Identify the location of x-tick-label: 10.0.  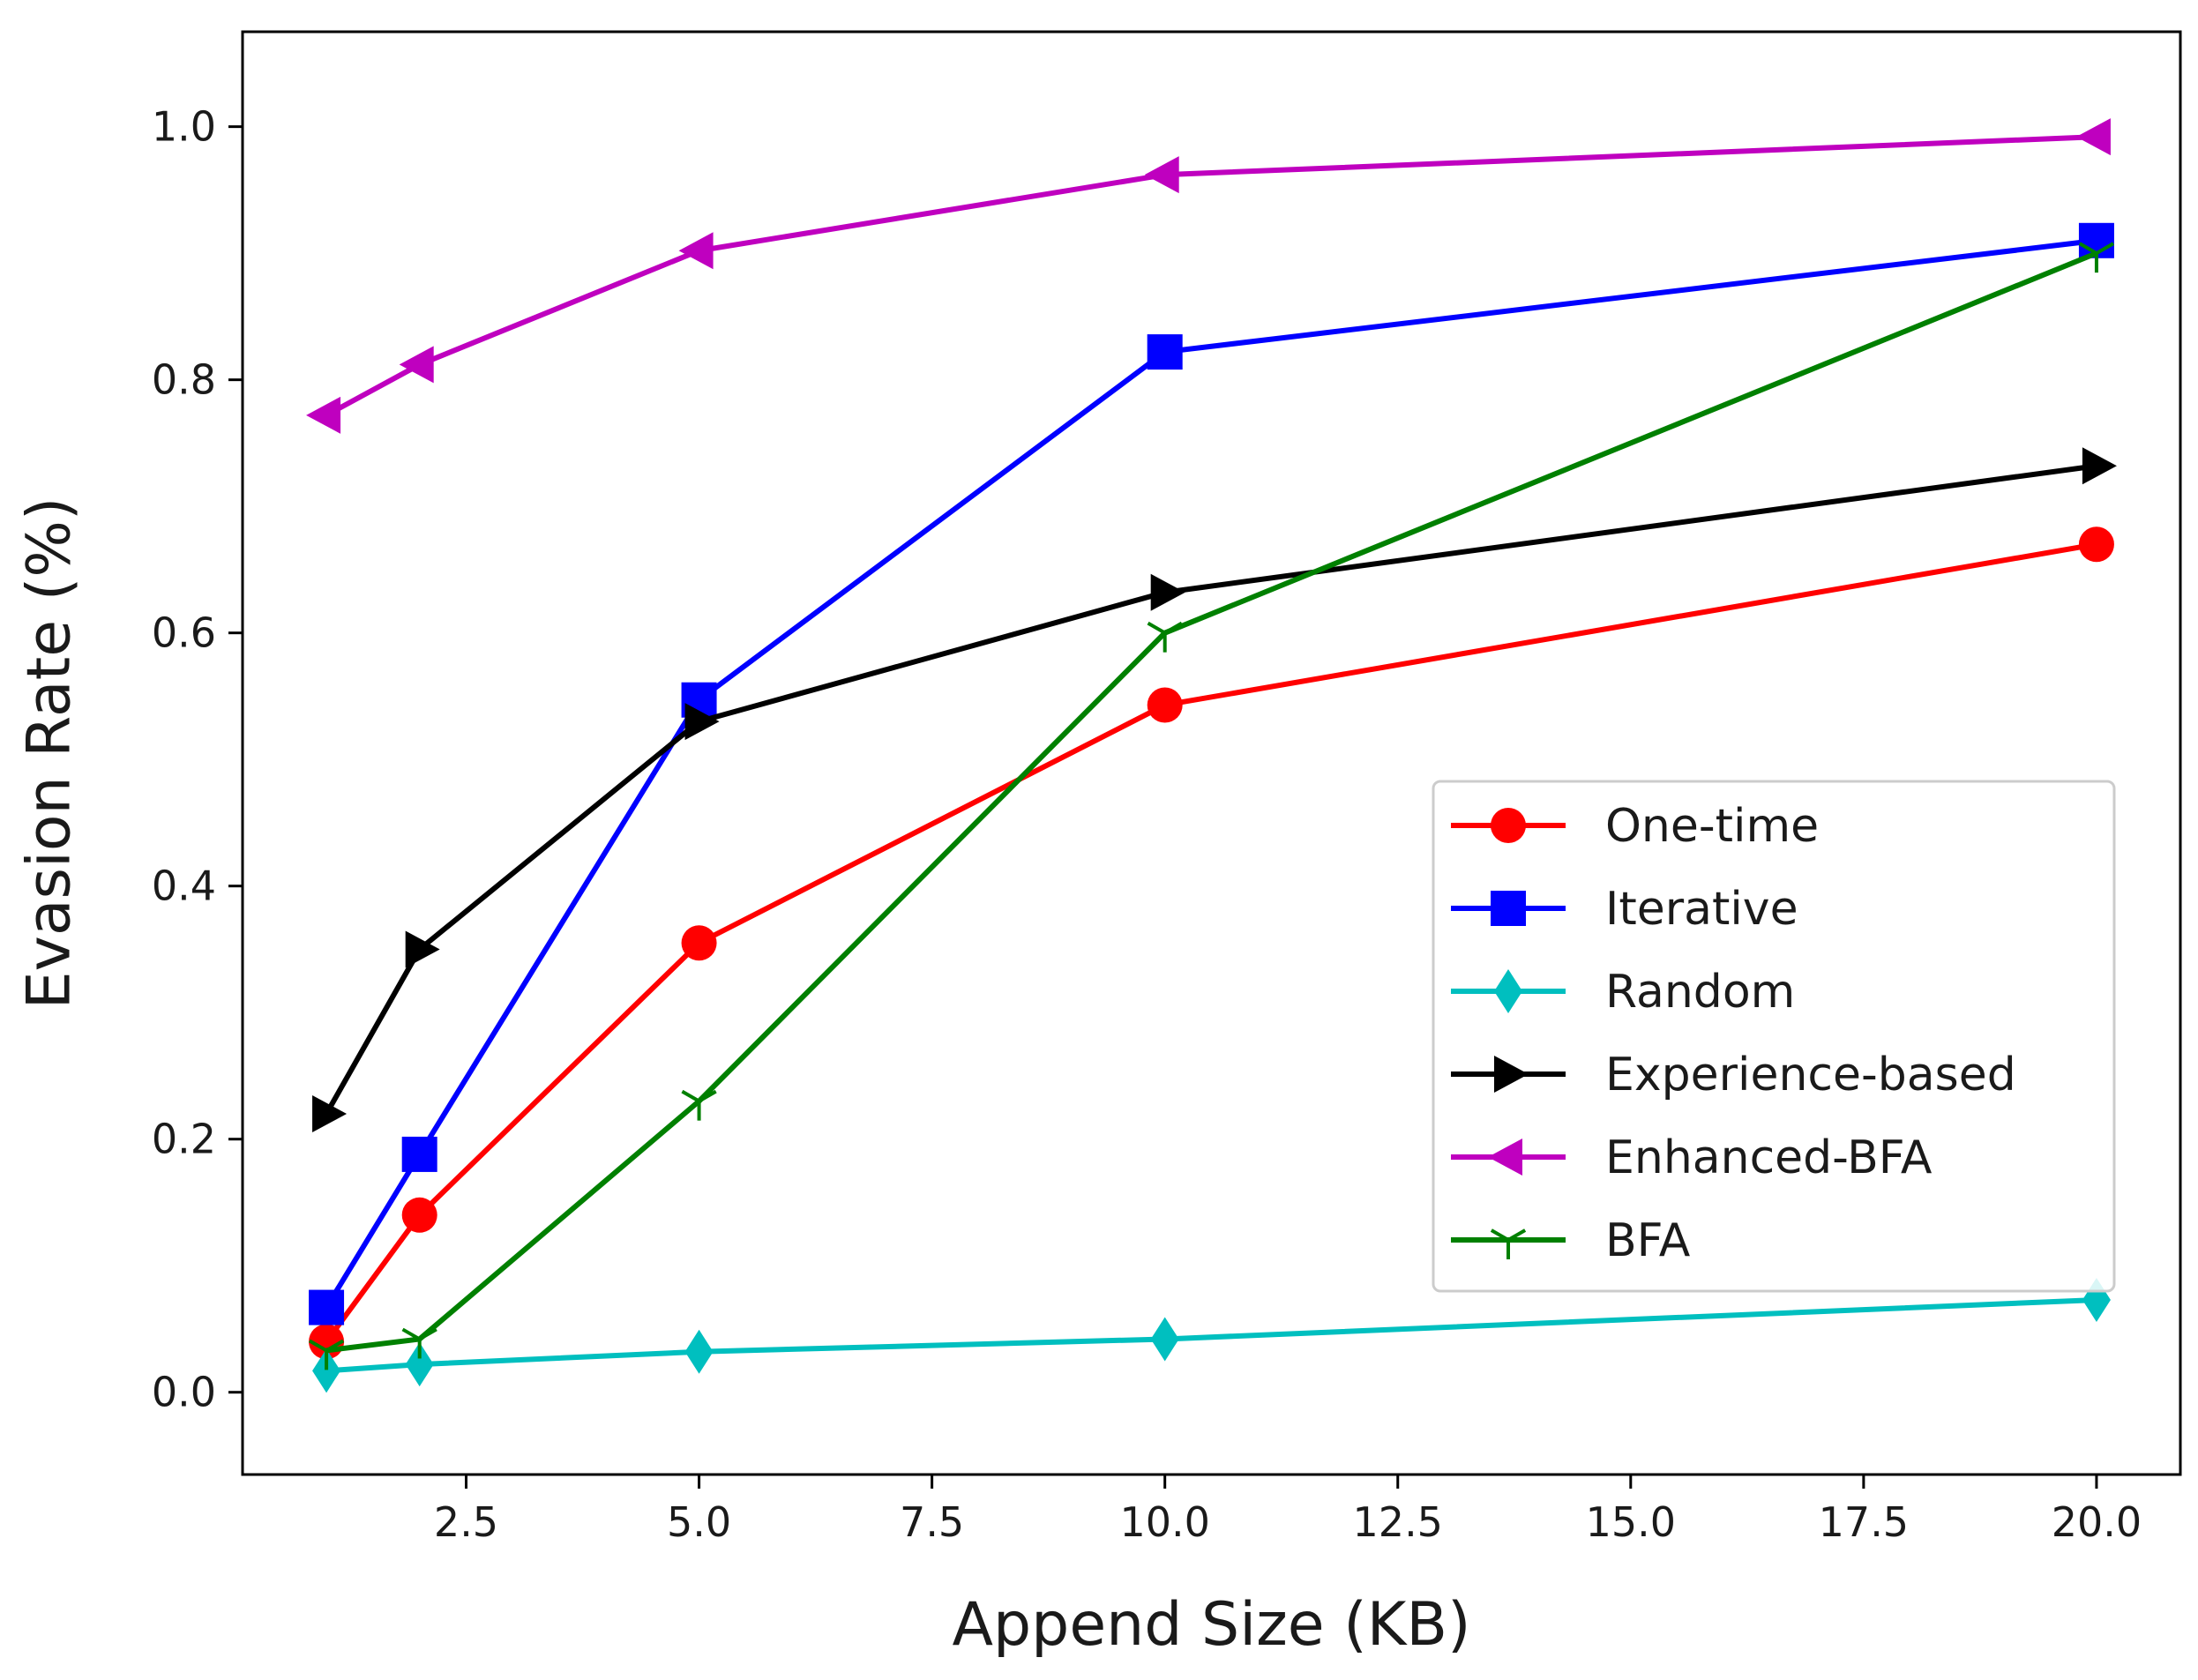
(1164, 1522).